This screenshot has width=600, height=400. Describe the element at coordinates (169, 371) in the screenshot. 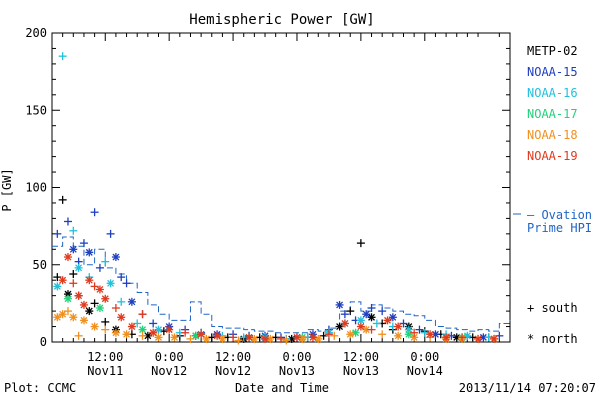

I see `x-tick-label-date: Nov12` at that location.